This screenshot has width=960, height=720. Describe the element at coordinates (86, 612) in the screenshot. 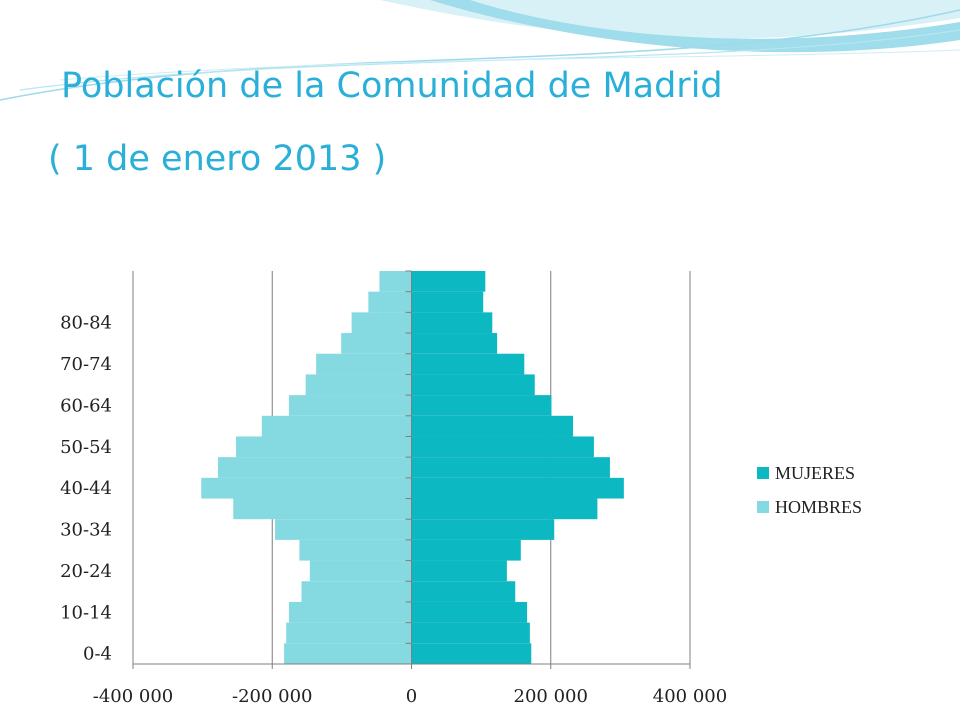

I see `y-tick-label-10-14: 10-14` at that location.